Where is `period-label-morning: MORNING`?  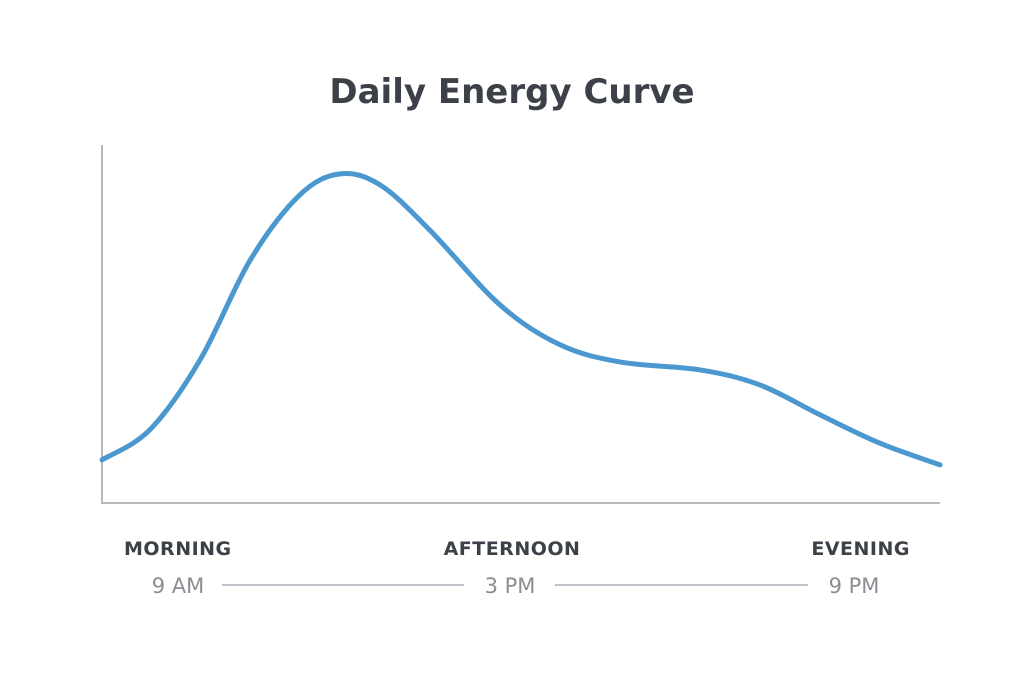
period-label-morning: MORNING is located at coordinates (178, 549).